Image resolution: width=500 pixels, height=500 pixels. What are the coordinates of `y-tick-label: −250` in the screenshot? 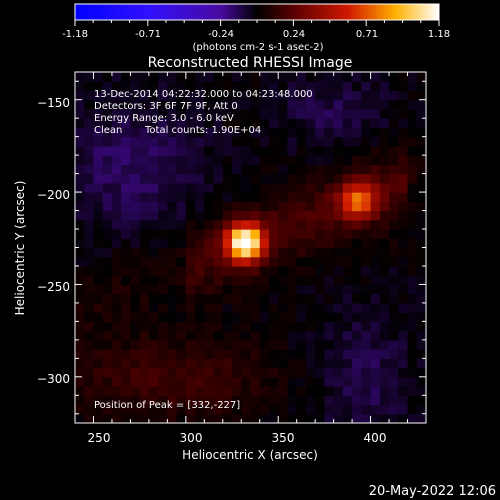 It's located at (53, 287).